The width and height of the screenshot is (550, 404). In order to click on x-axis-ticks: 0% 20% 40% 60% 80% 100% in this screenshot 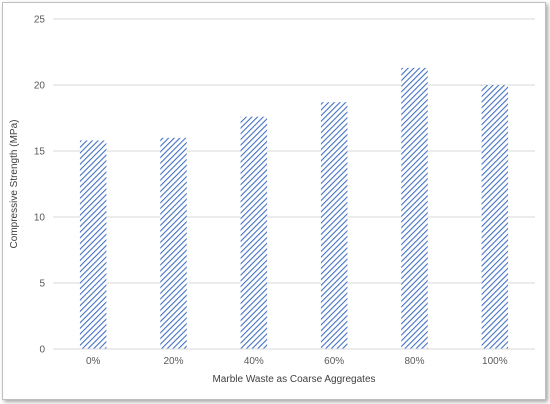, I will do `click(297, 361)`.